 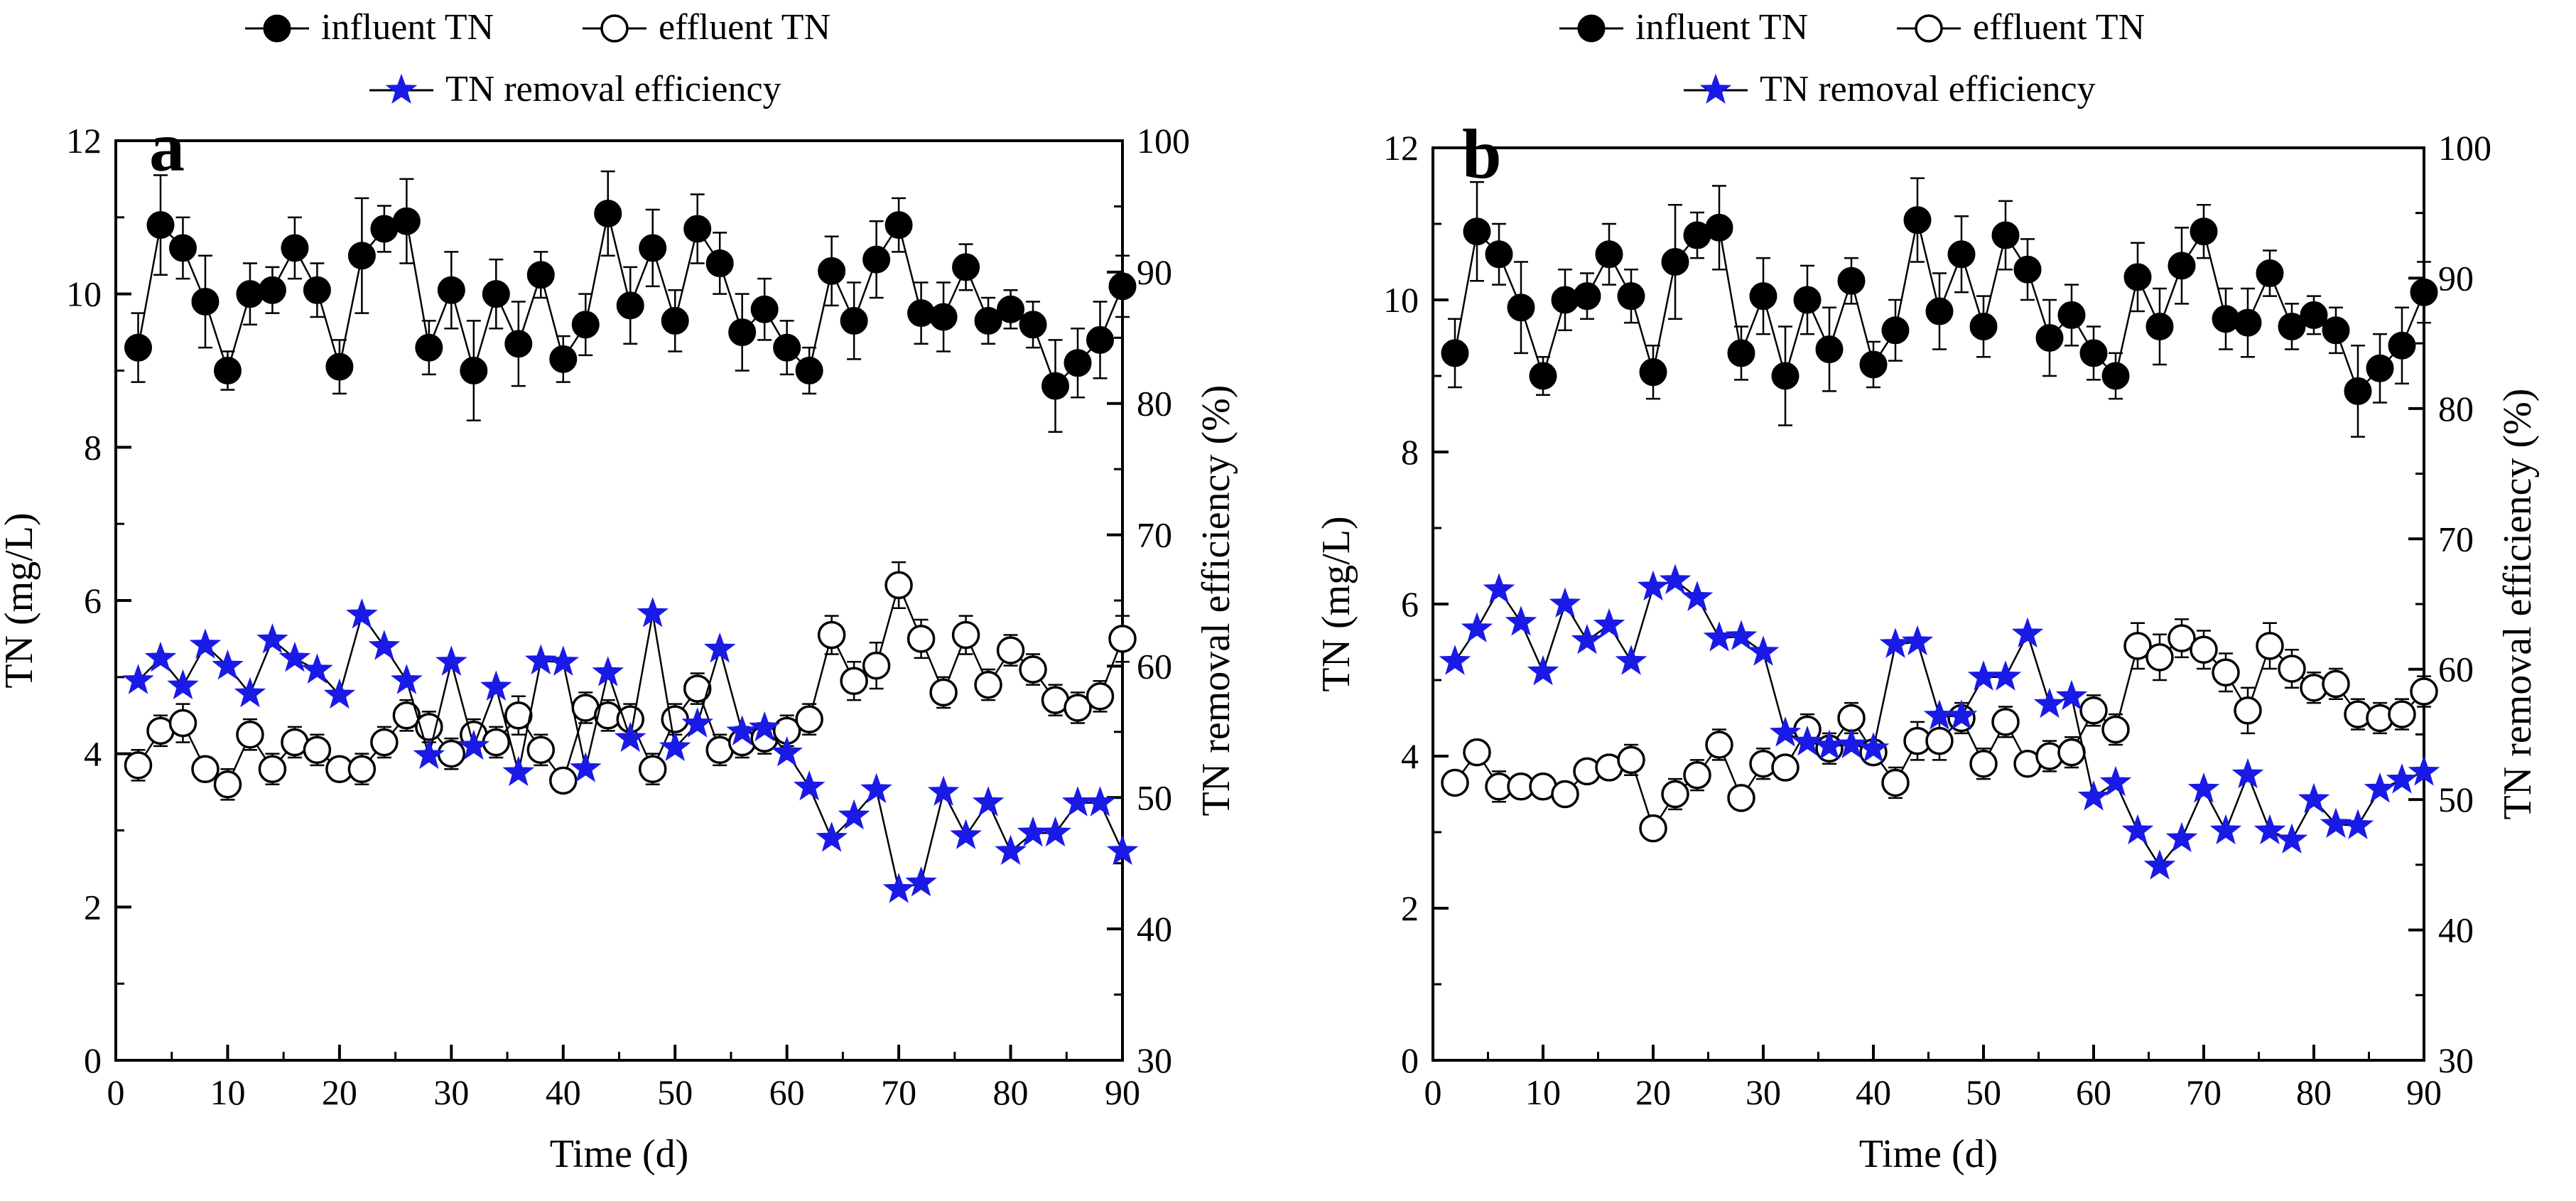 I want to click on x-tick-label: 90, so click(x=2424, y=1092).